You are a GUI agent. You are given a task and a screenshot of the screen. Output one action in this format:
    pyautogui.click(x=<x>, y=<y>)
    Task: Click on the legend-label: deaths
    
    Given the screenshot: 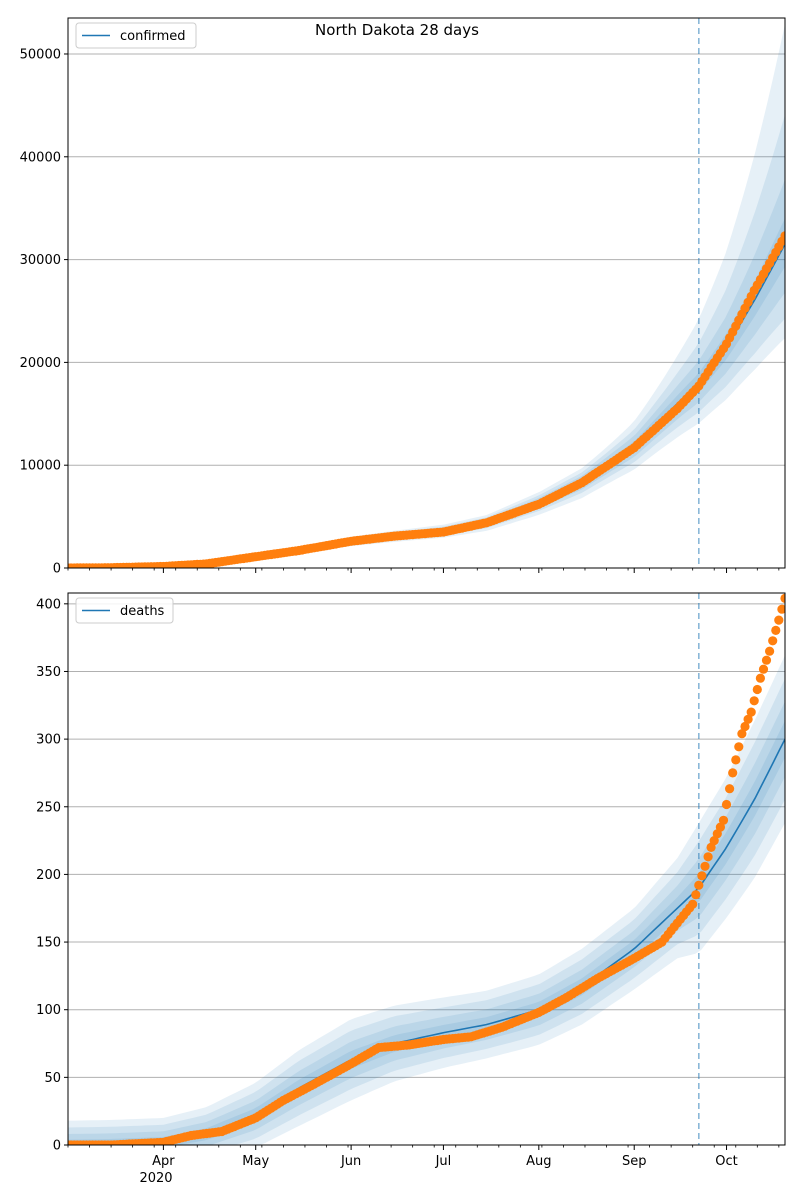 What is the action you would take?
    pyautogui.click(x=142, y=611)
    